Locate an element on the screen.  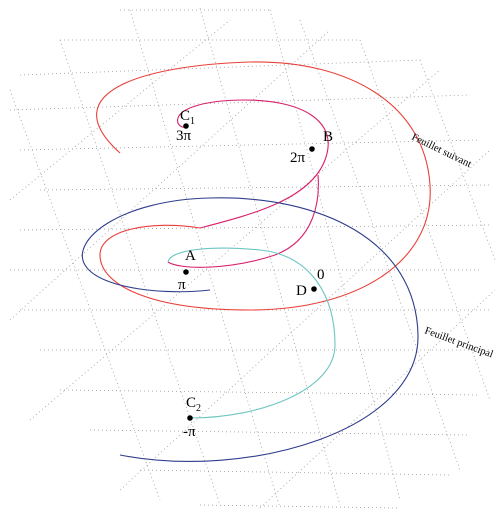
upper-sheet-label: Feuillet suivant is located at coordinates (441, 151).